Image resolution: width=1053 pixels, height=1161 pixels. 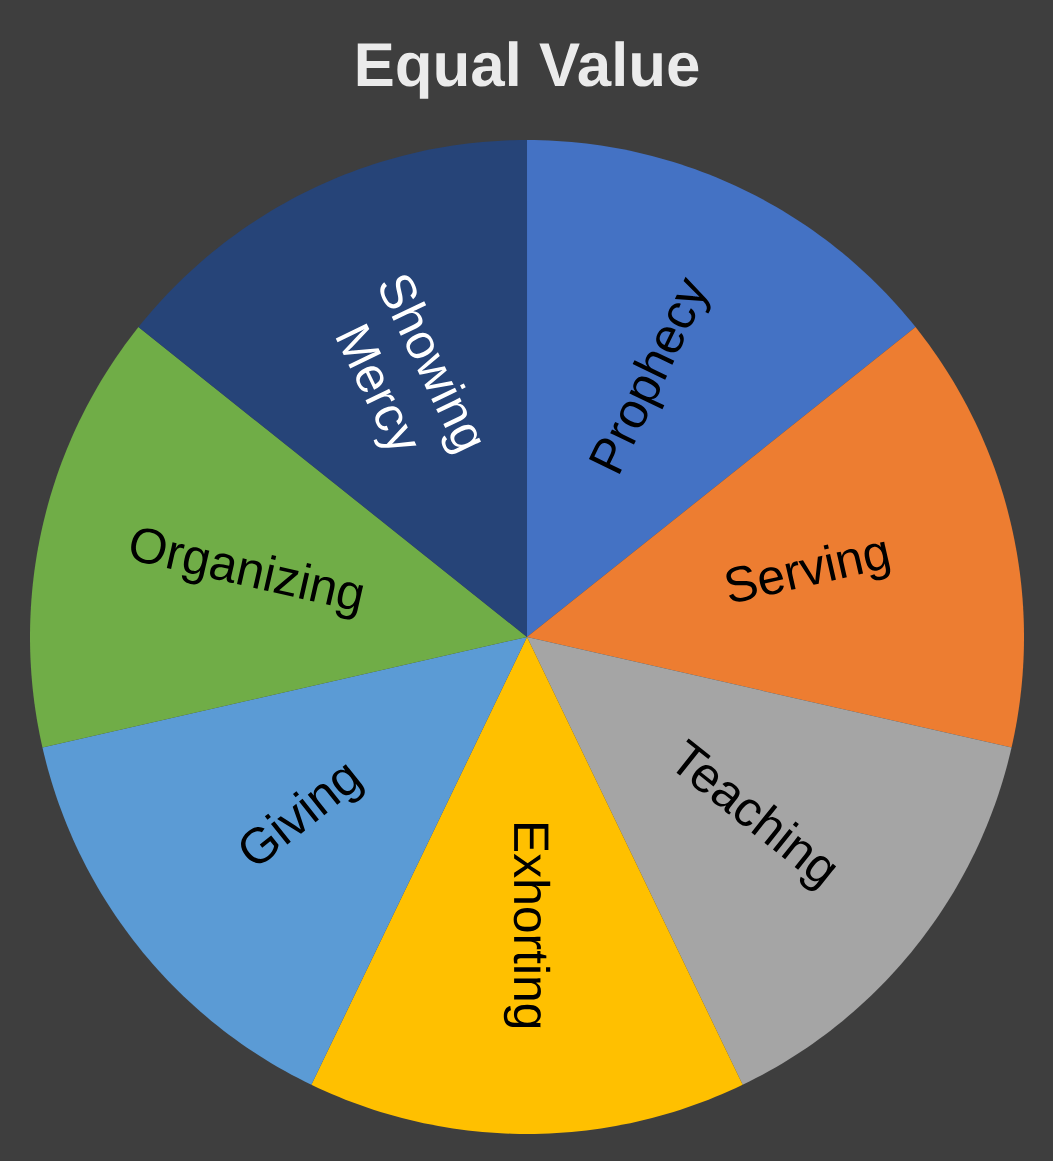 What do you see at coordinates (527, 926) in the screenshot?
I see `slice-label: Exhorting` at bounding box center [527, 926].